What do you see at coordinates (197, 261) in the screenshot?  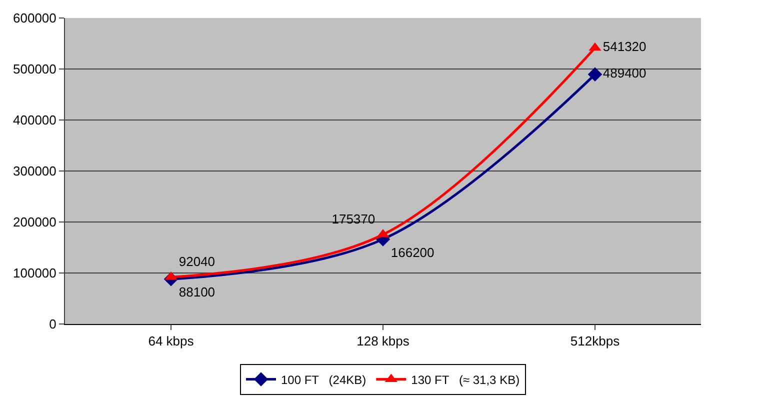 I see `data-label: 92040` at bounding box center [197, 261].